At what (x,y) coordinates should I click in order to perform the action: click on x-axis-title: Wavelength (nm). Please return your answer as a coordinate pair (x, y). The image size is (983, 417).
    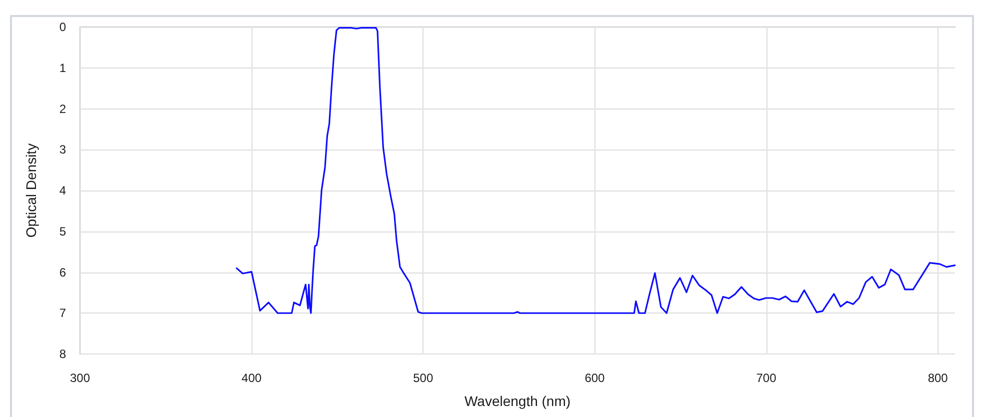
    Looking at the image, I should click on (517, 401).